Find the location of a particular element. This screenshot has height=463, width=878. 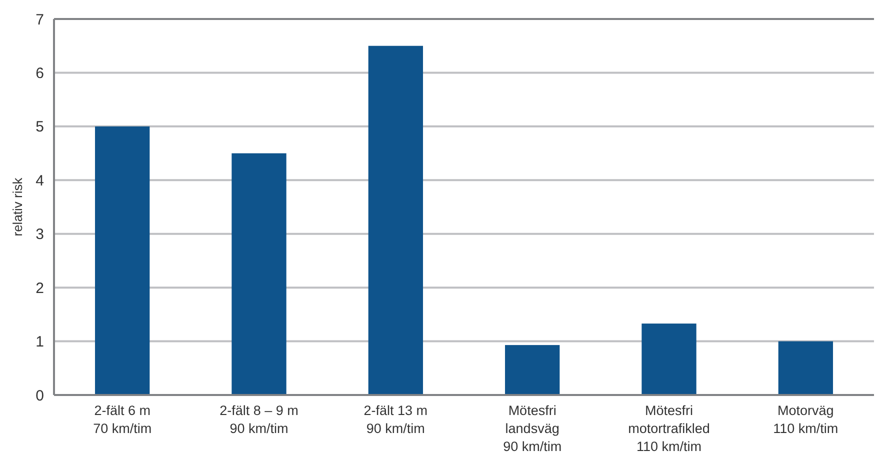

y-tick-label: 0 is located at coordinates (40, 395).